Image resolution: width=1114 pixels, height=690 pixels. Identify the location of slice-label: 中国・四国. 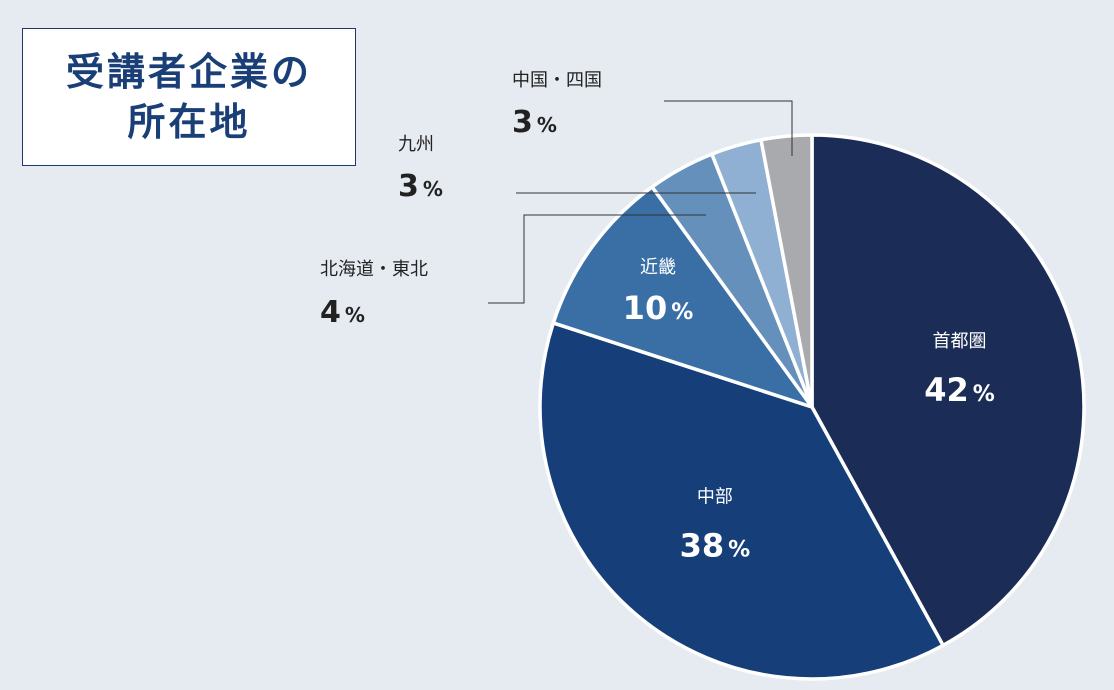
(557, 80).